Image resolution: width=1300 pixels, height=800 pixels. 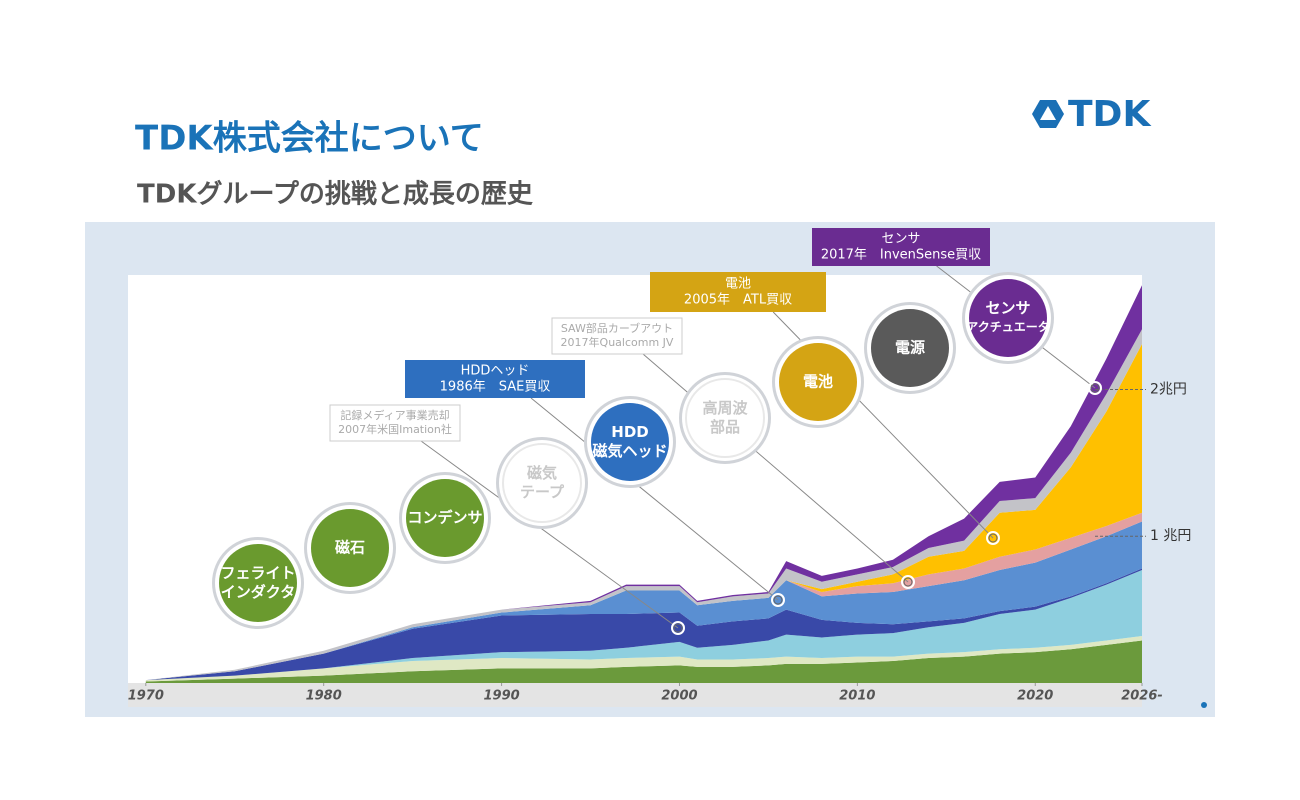 What do you see at coordinates (635, 695) in the screenshot?
I see `x-axis-band` at bounding box center [635, 695].